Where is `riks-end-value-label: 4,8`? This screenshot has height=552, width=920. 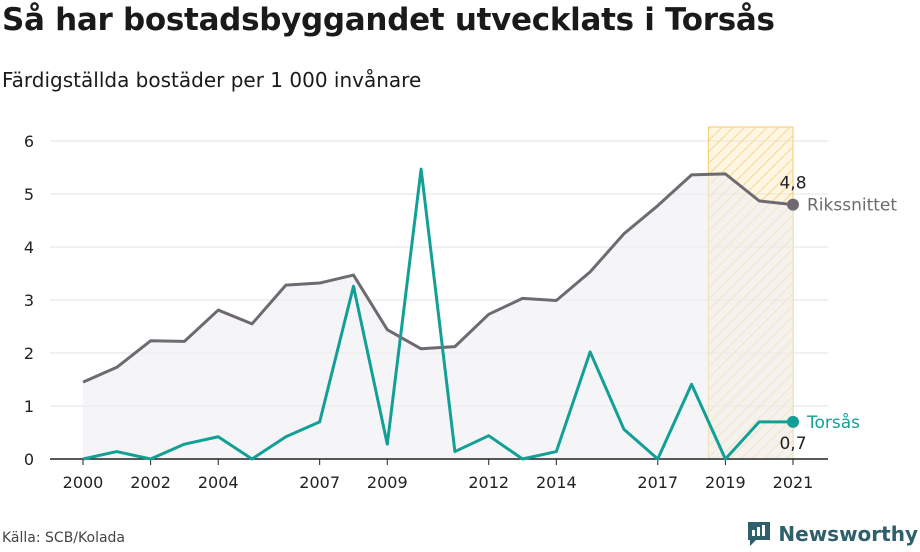 riks-end-value-label: 4,8 is located at coordinates (792, 184).